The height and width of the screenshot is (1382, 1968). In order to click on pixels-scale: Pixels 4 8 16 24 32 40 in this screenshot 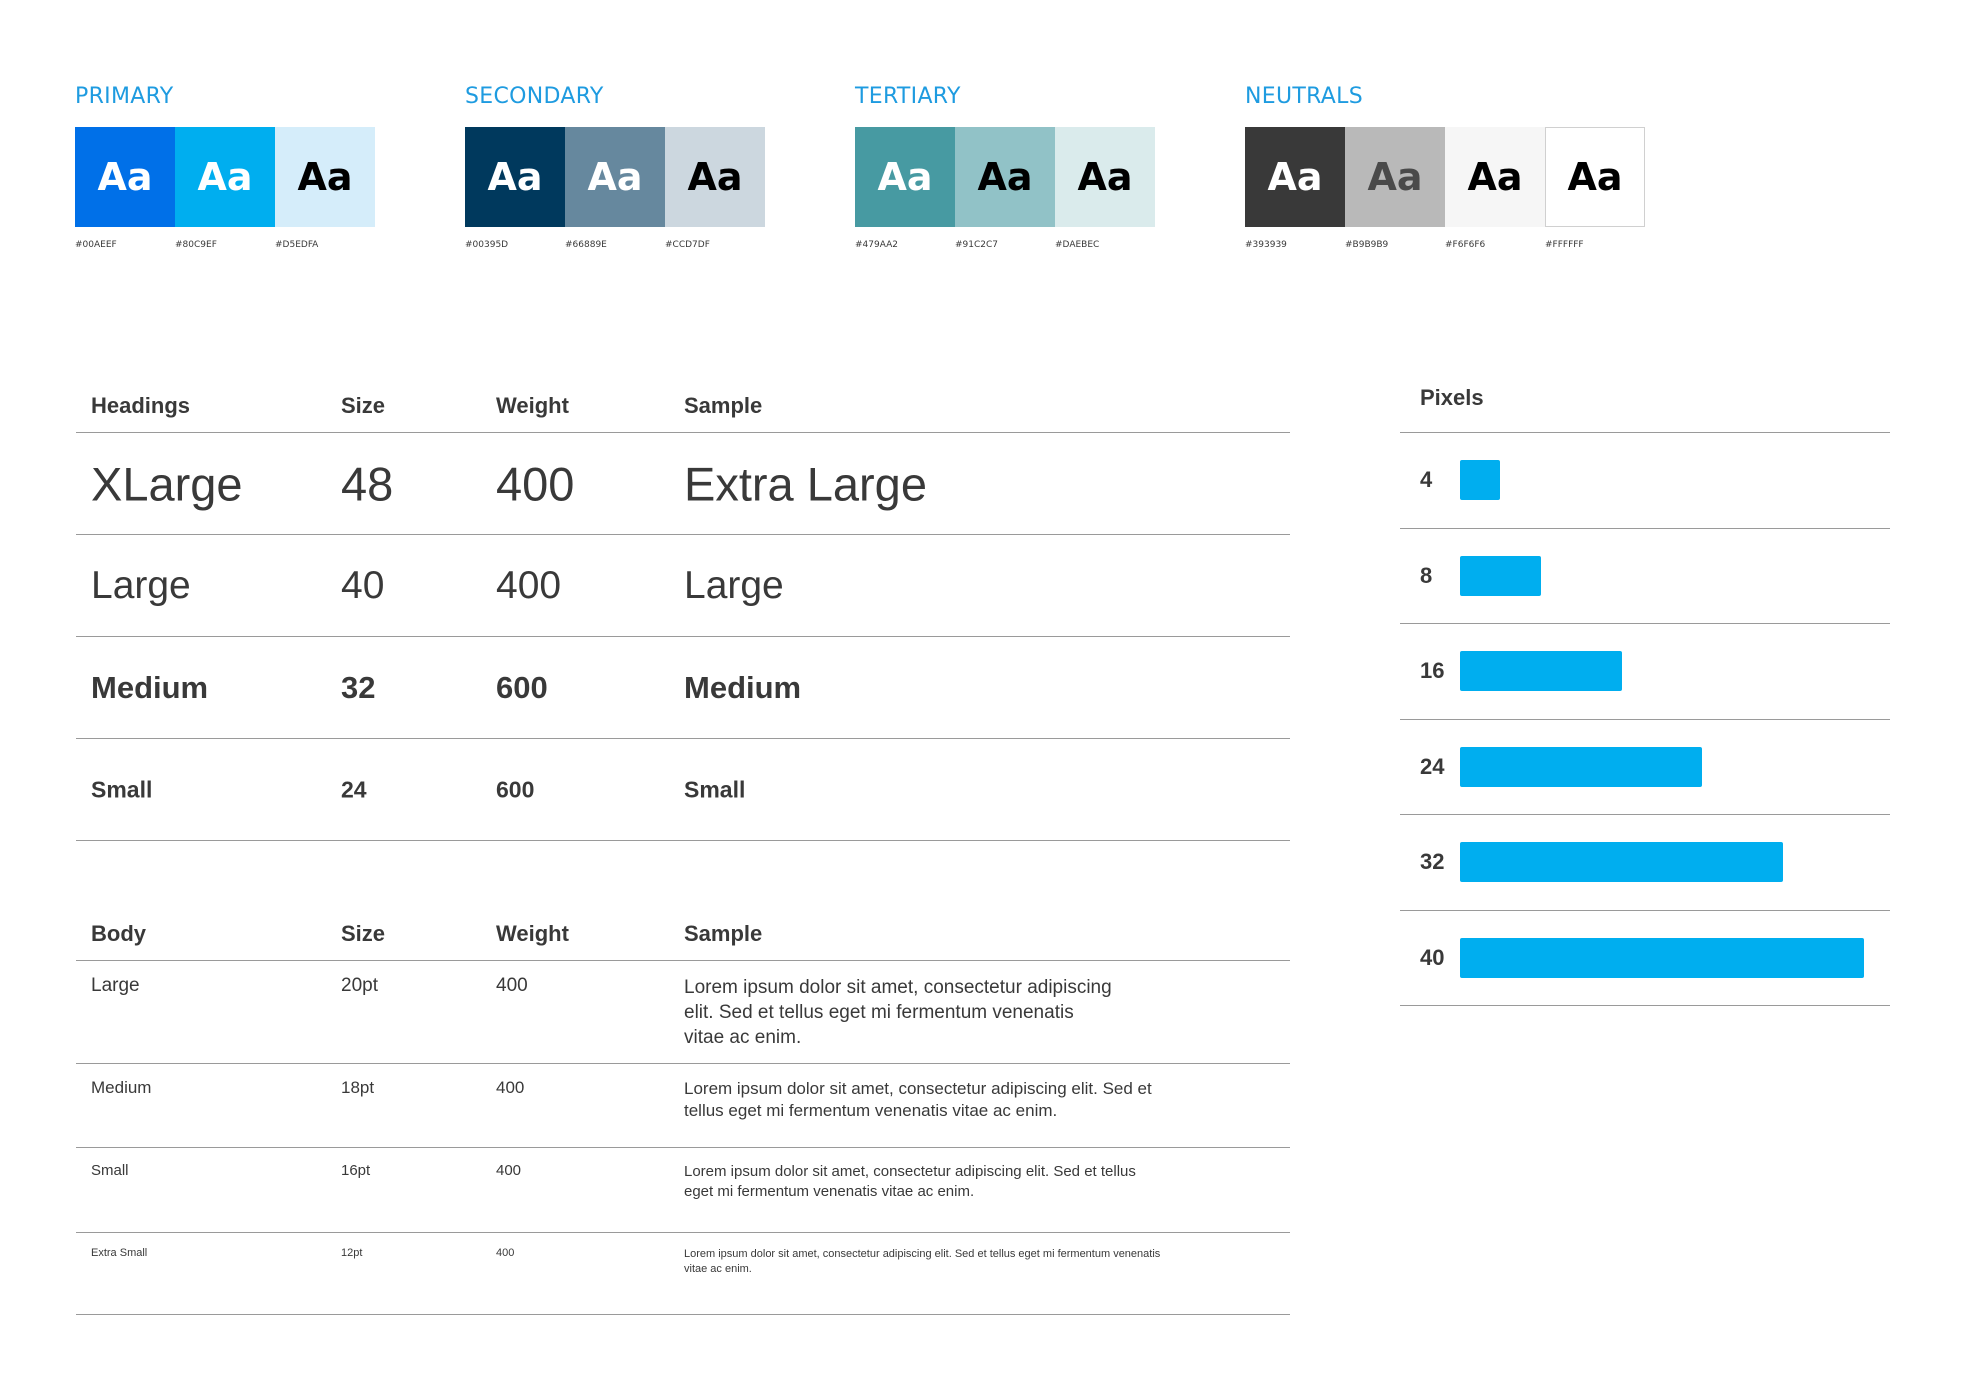, I will do `click(1645, 690)`.